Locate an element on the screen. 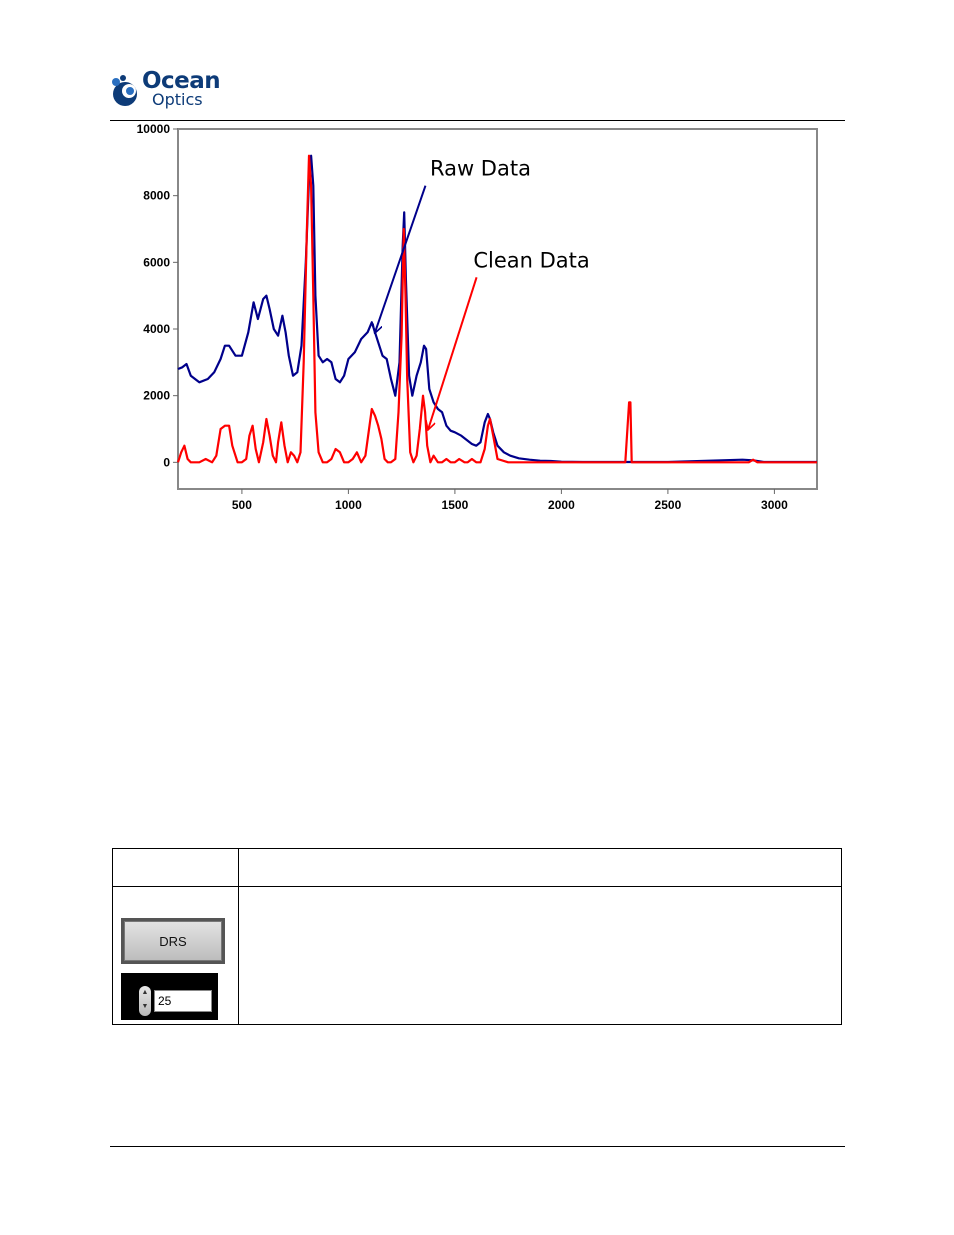  stepper-value-field: 25 is located at coordinates (183, 1001).